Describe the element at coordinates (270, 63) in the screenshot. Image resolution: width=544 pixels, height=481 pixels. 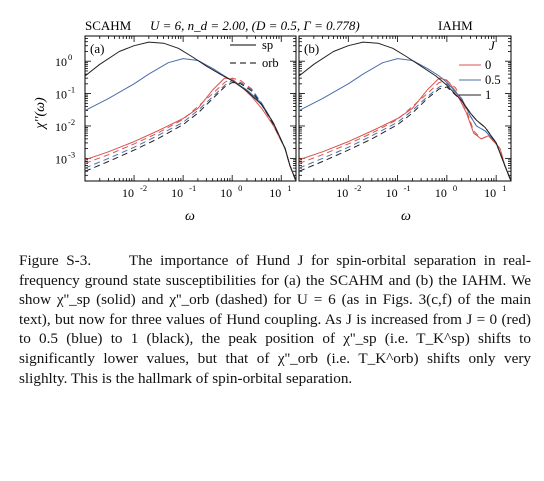
I see `legend-label-orb: orb` at that location.